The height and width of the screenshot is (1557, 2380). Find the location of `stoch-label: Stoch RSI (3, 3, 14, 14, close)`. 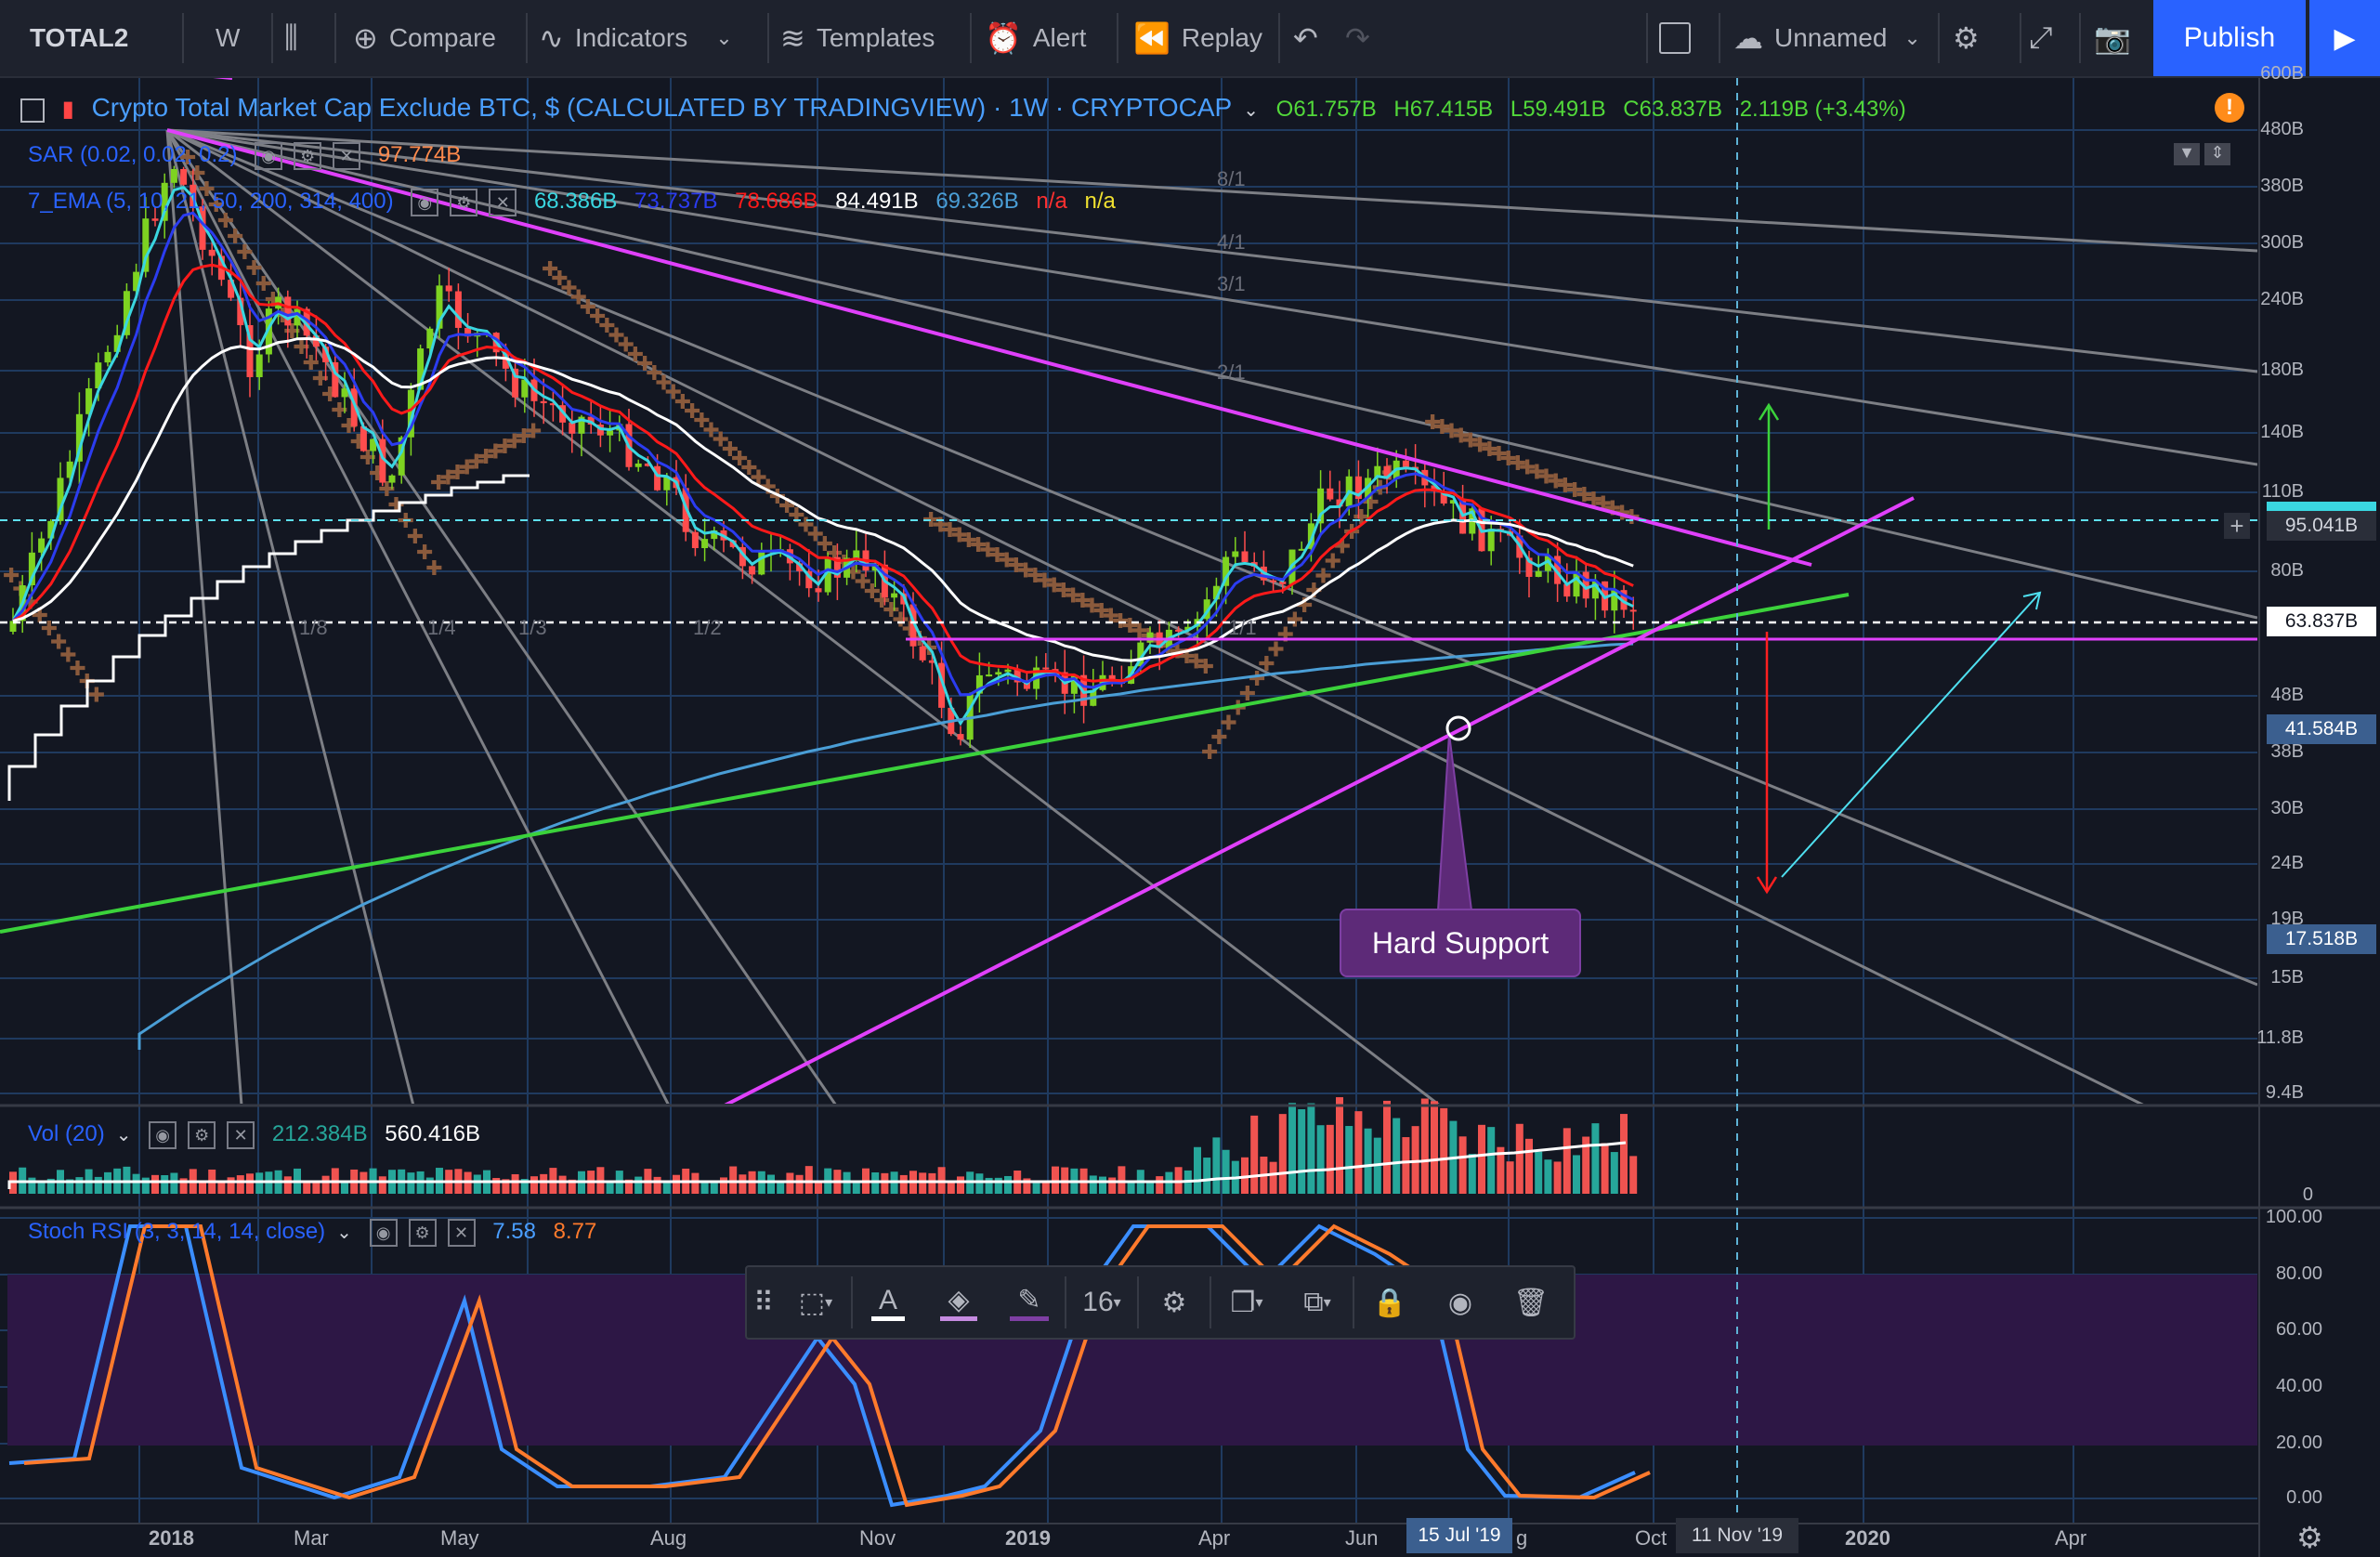

stoch-label: Stoch RSI (3, 3, 14, 14, close) is located at coordinates (177, 1232).